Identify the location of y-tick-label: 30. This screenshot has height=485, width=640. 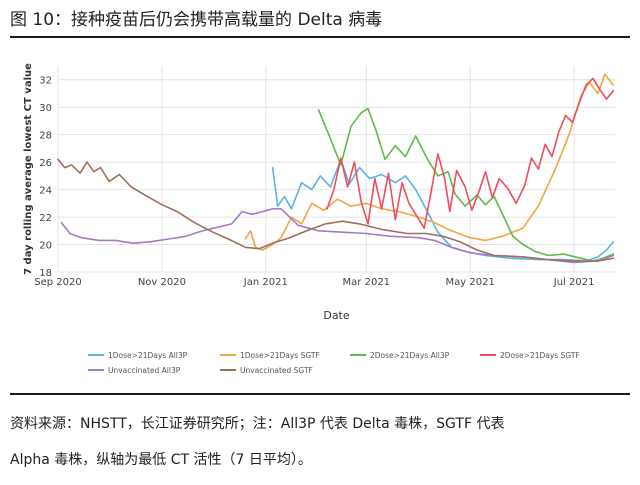
(45, 108).